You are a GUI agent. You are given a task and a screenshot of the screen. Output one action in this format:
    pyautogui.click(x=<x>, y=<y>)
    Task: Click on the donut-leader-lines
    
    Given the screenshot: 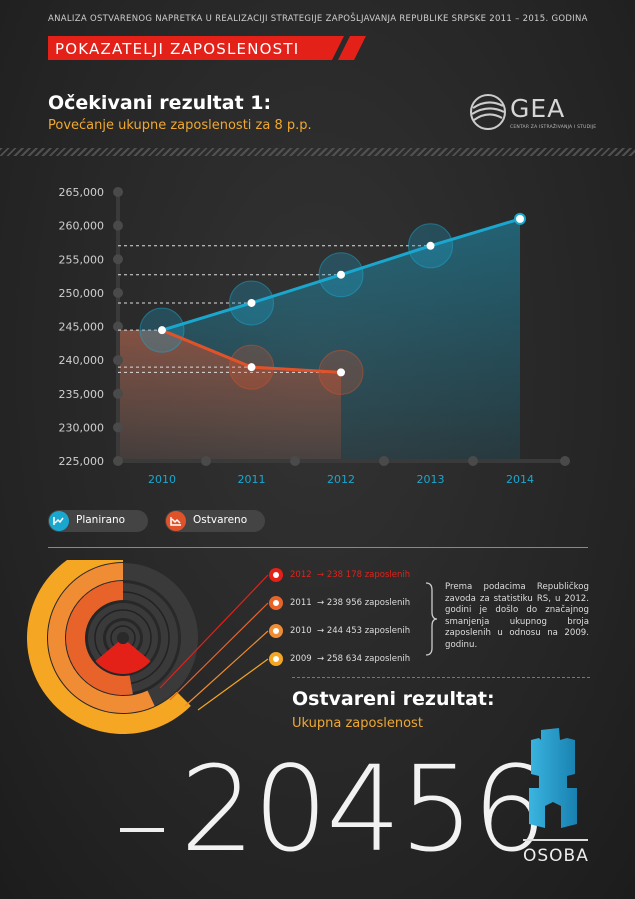 What is the action you would take?
    pyautogui.click(x=221, y=639)
    